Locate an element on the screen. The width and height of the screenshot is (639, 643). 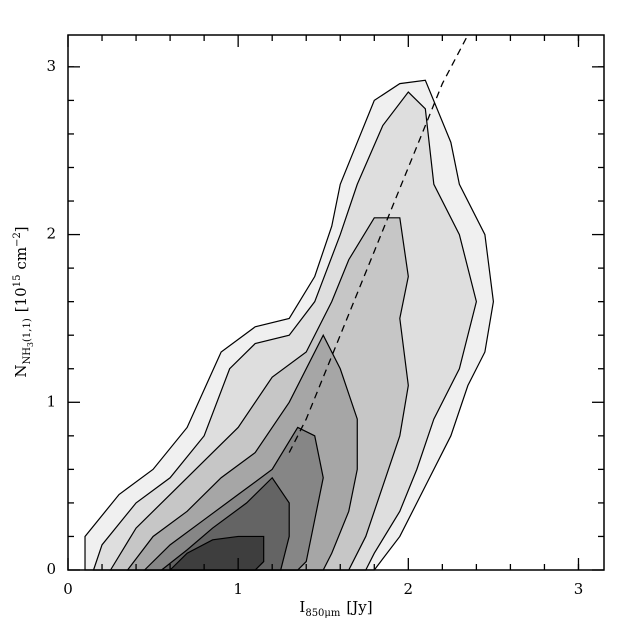
x-axis-label-part: [Jy] is located at coordinates (359, 607).